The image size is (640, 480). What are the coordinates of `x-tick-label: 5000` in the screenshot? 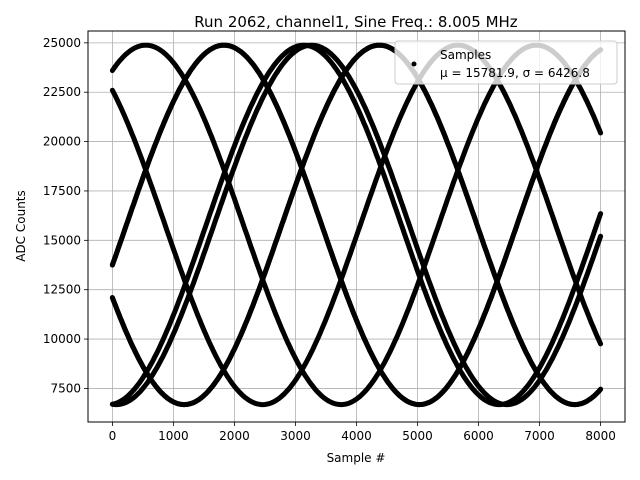 It's located at (417, 436).